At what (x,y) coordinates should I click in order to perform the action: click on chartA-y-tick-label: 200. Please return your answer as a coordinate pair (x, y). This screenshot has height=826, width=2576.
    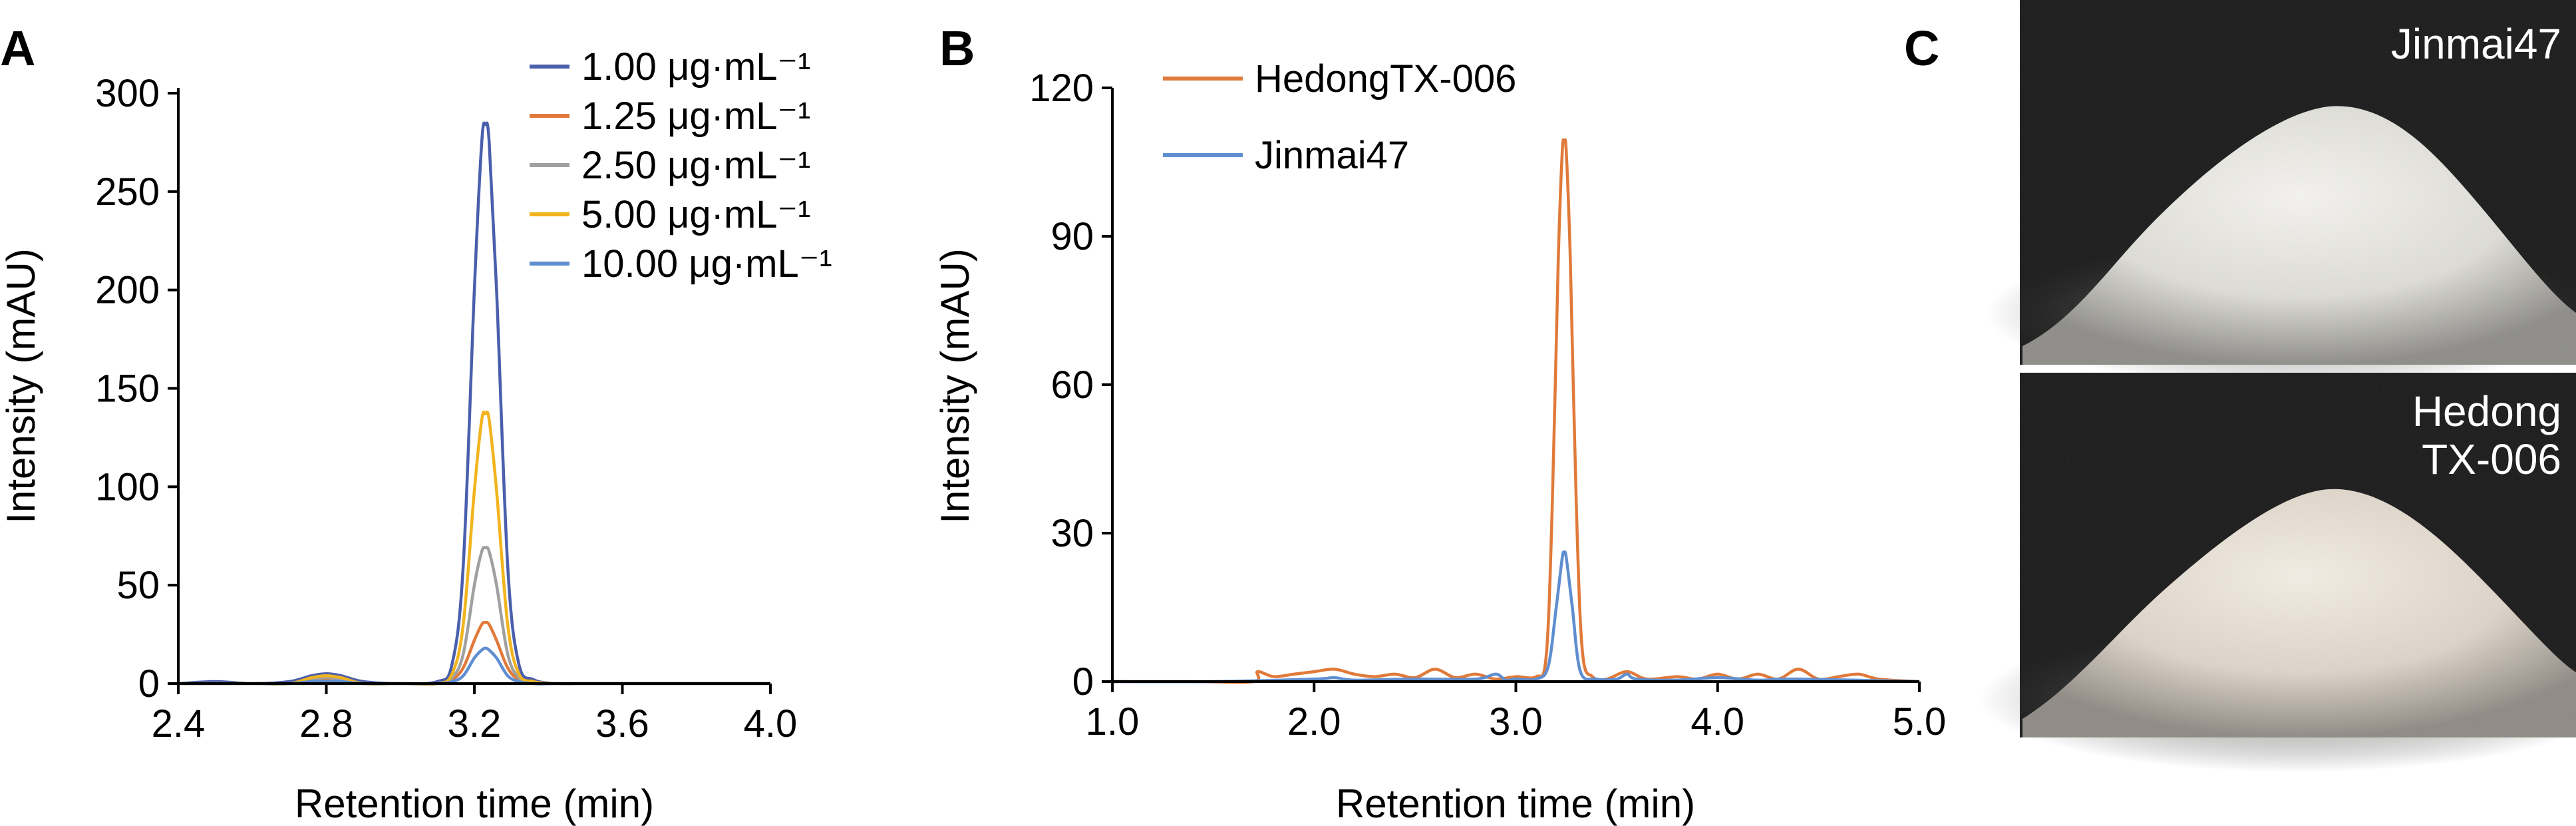
    Looking at the image, I should click on (127, 290).